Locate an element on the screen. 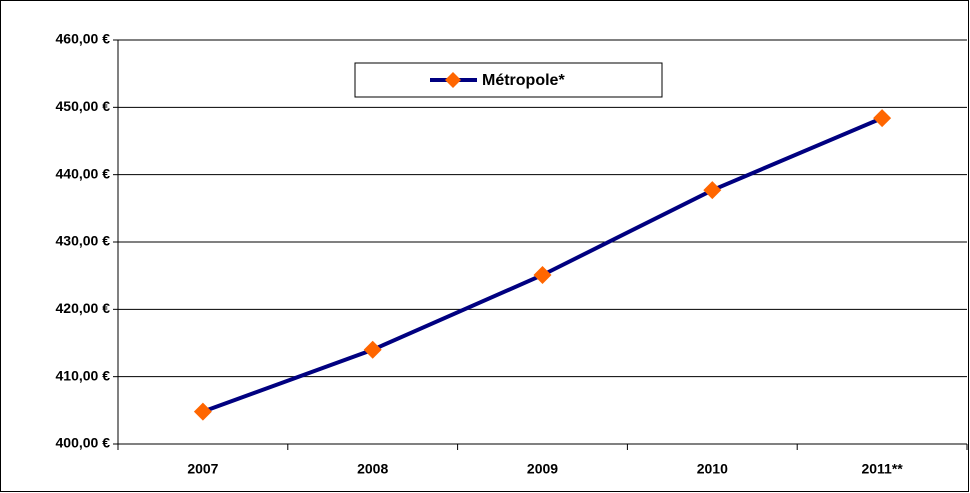 This screenshot has height=493, width=970. y-tick-label: 430,00 € is located at coordinates (83, 241).